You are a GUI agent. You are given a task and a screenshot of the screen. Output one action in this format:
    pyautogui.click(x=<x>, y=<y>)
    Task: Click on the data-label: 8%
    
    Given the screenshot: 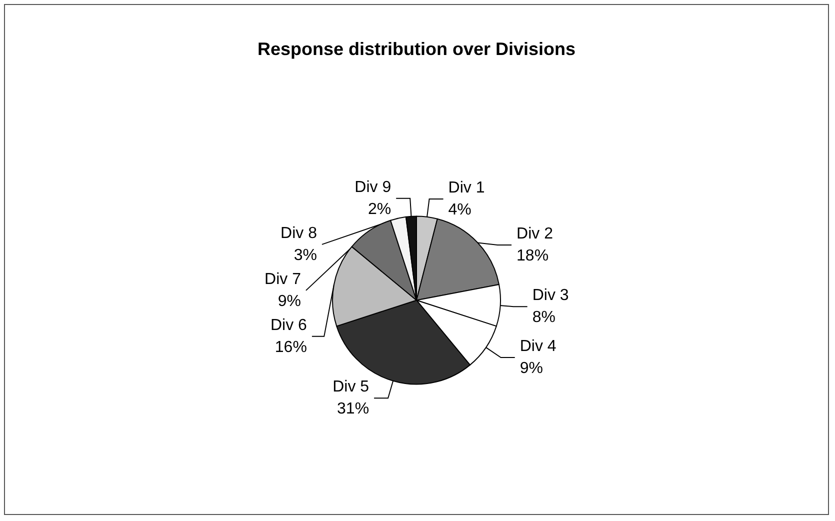 What is the action you would take?
    pyautogui.click(x=544, y=317)
    